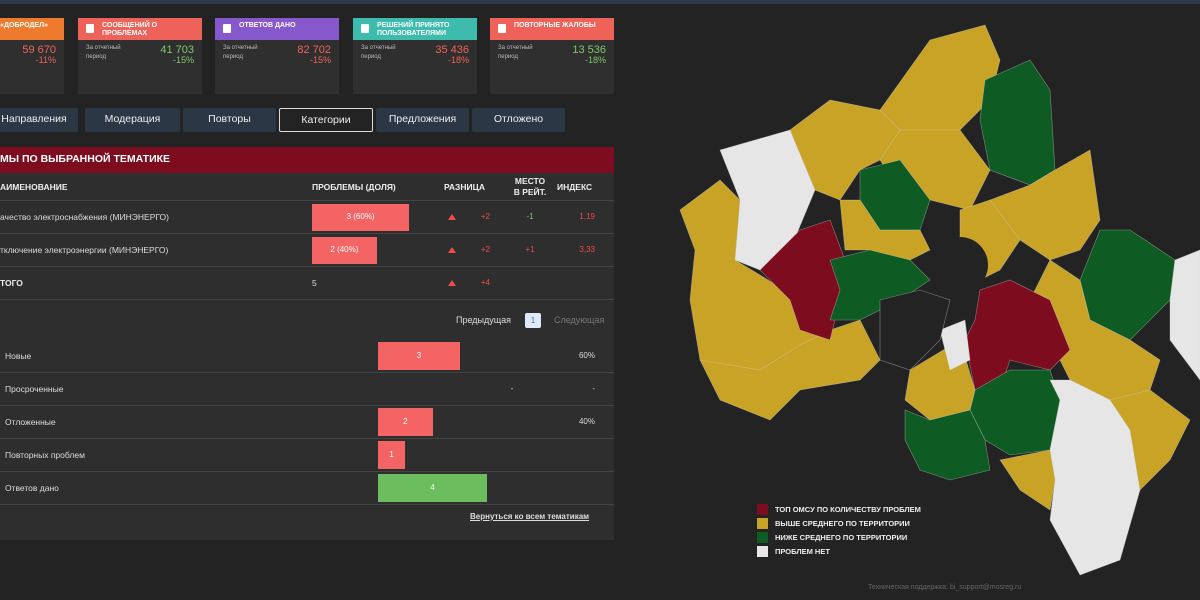 This screenshot has width=1200, height=600. I want to click on card-delta: -18%, so click(458, 60).